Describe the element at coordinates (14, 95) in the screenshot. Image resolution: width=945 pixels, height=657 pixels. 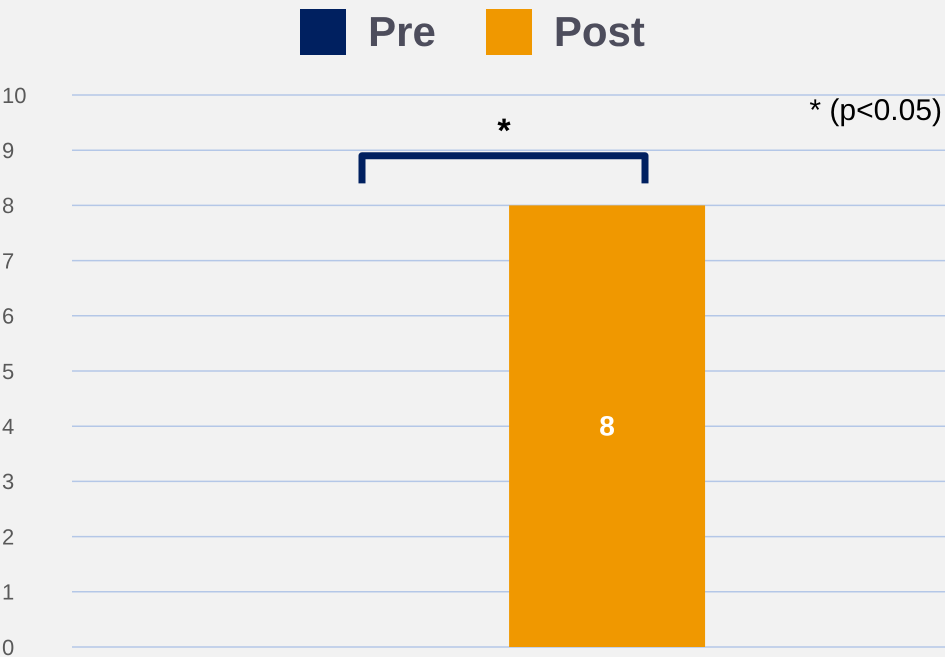
I see `y-tick-label: 10` at that location.